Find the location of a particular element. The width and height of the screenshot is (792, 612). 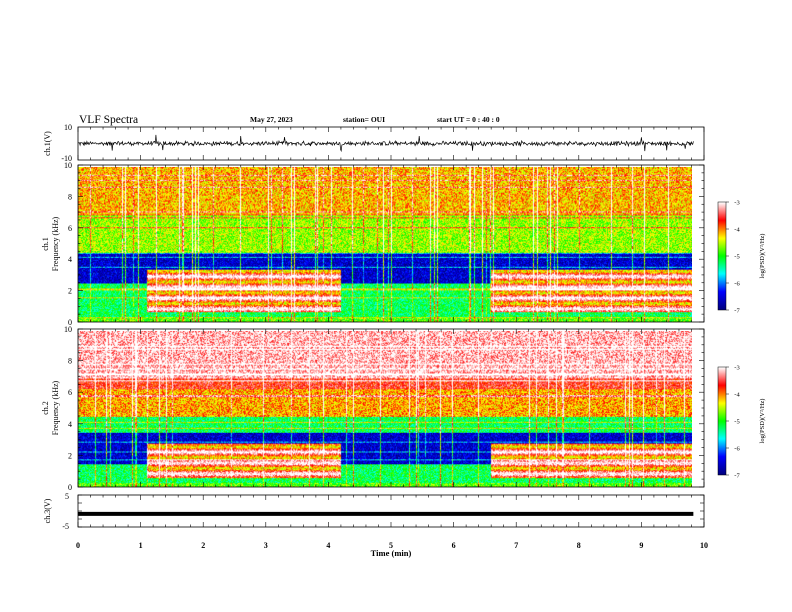

time-ticklabel: 5 is located at coordinates (391, 545).